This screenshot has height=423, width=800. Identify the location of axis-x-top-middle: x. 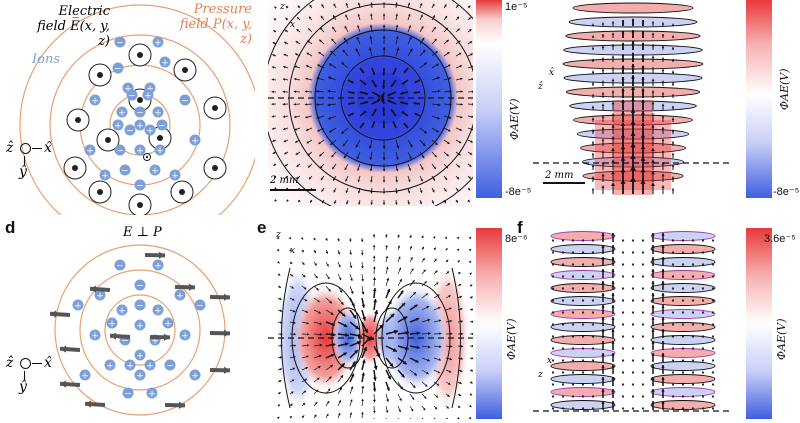
(292, 25).